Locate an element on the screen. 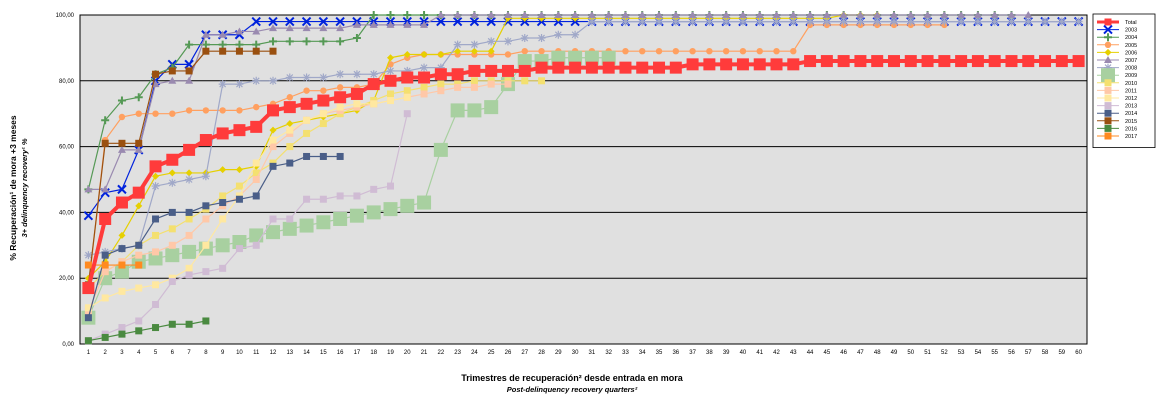 This screenshot has height=394, width=1161. x-tick-label: 43 is located at coordinates (793, 353).